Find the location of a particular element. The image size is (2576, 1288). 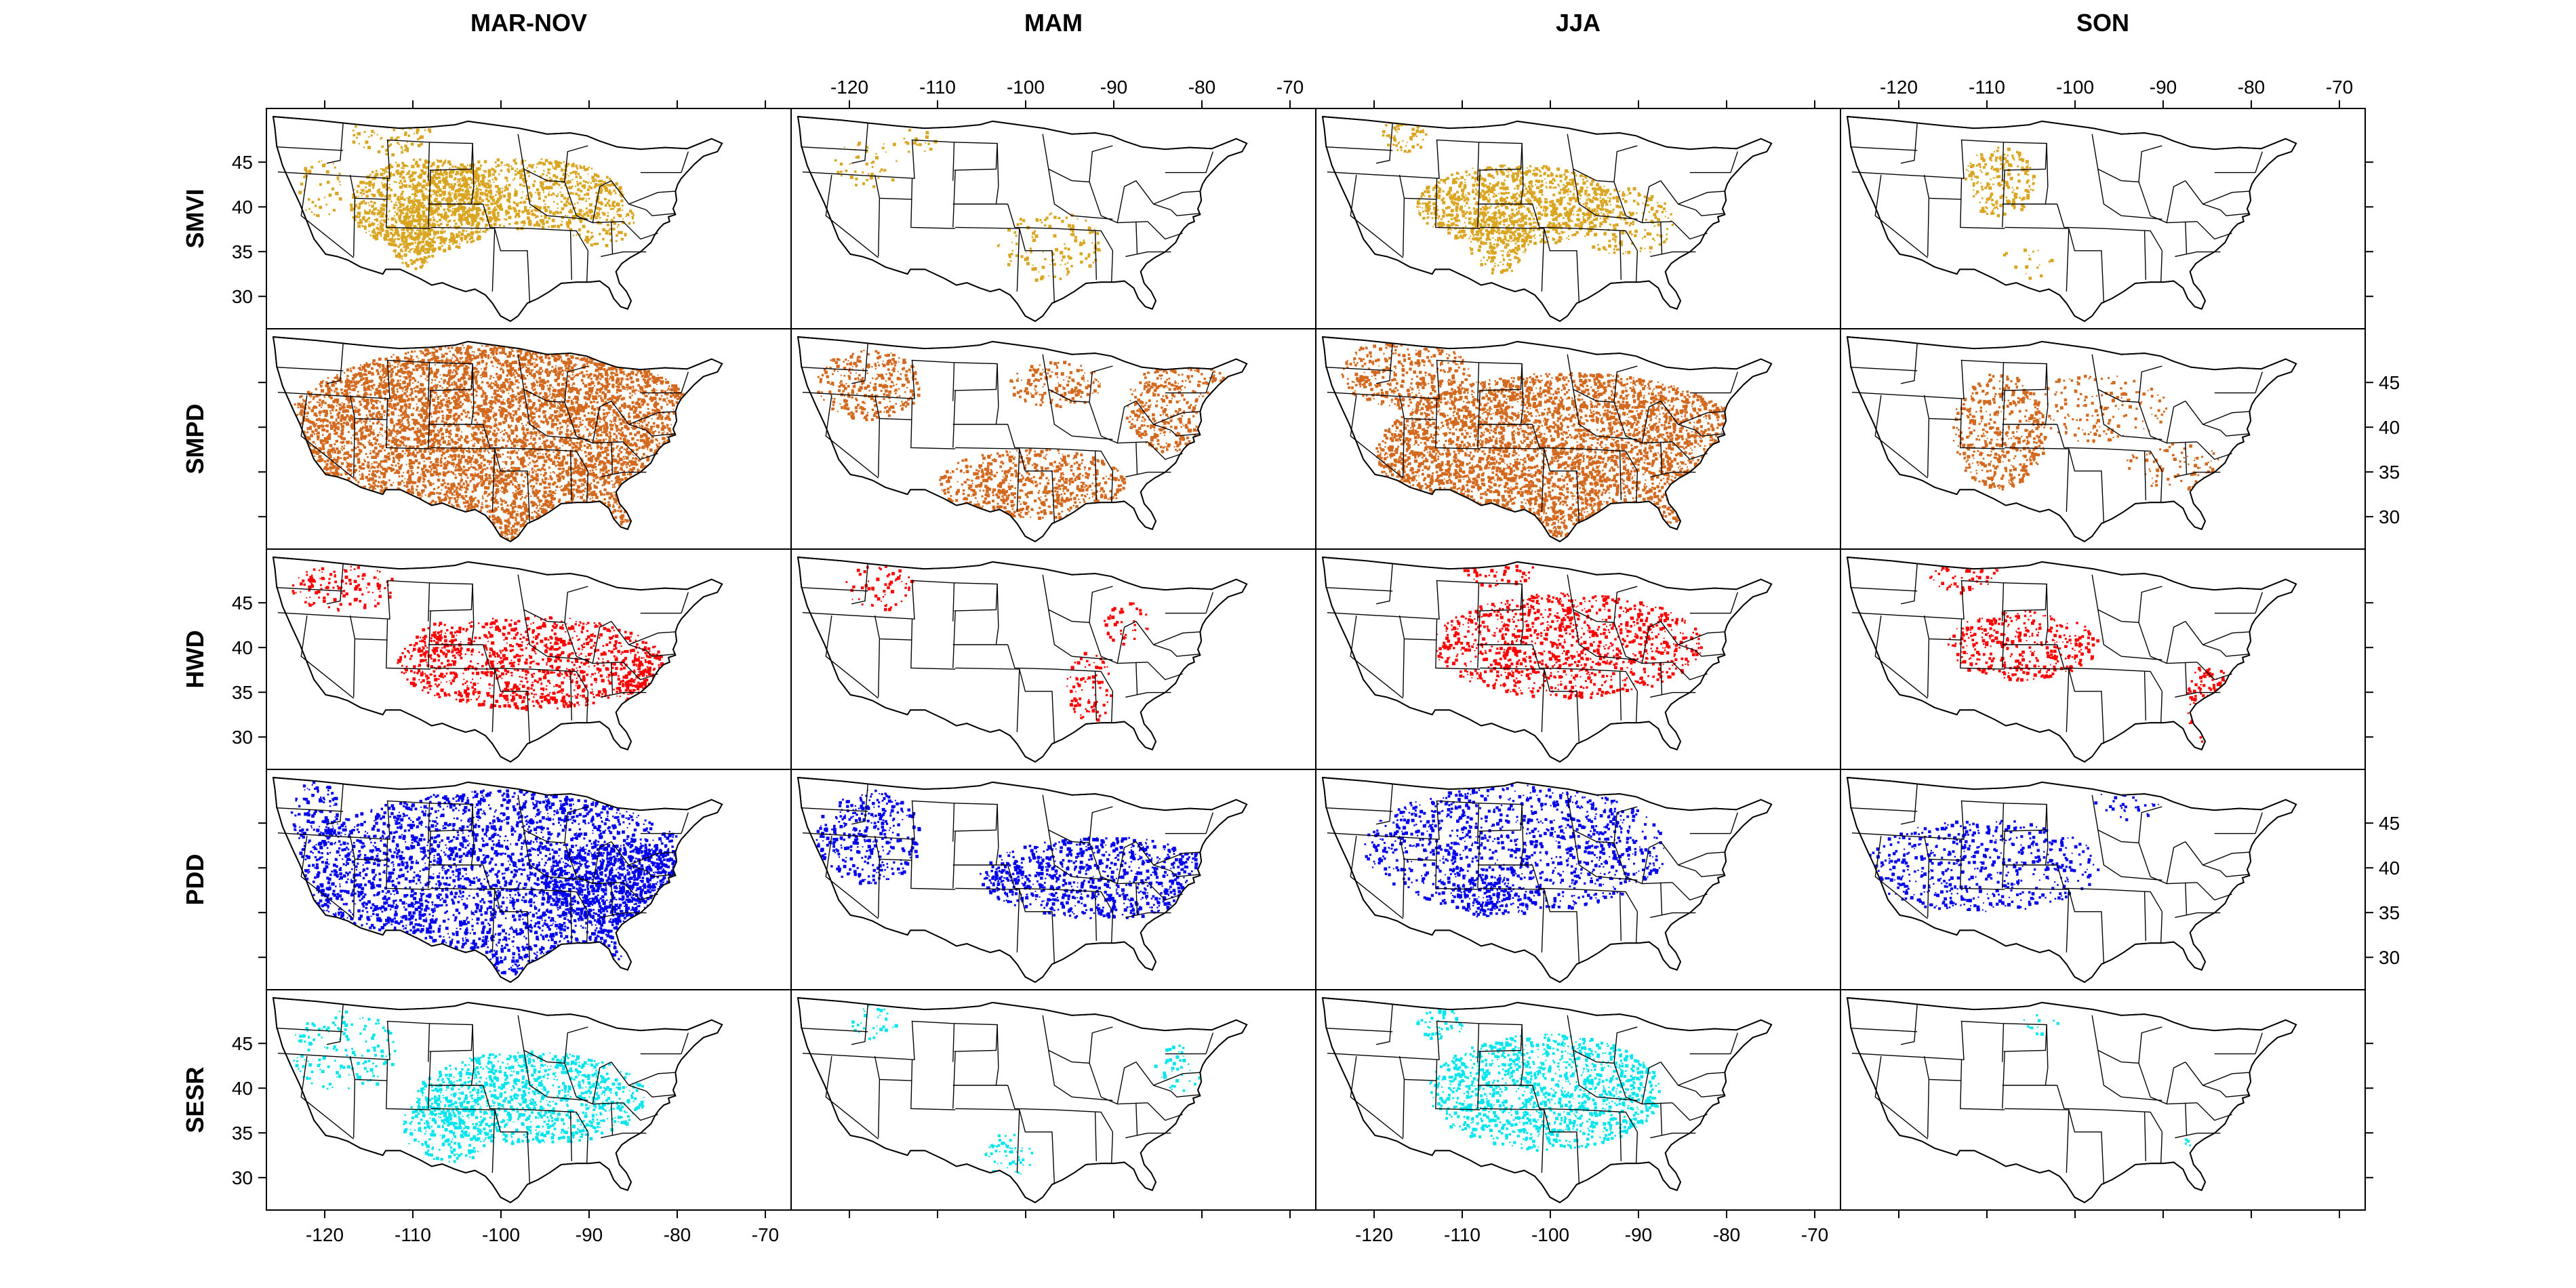

panel-smvi-son is located at coordinates (2103, 218).